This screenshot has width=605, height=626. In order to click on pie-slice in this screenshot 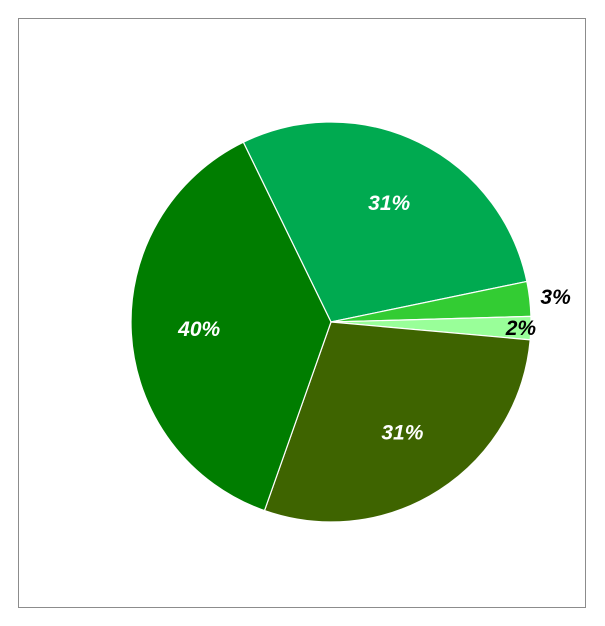, I will do `click(397, 422)`.